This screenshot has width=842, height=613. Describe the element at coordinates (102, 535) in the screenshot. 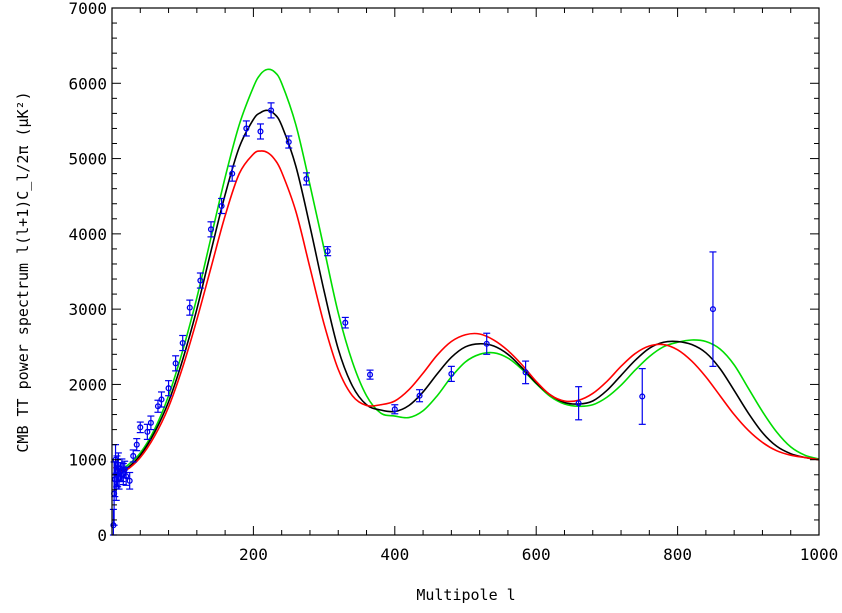

I see `y-tick-label: 0` at that location.